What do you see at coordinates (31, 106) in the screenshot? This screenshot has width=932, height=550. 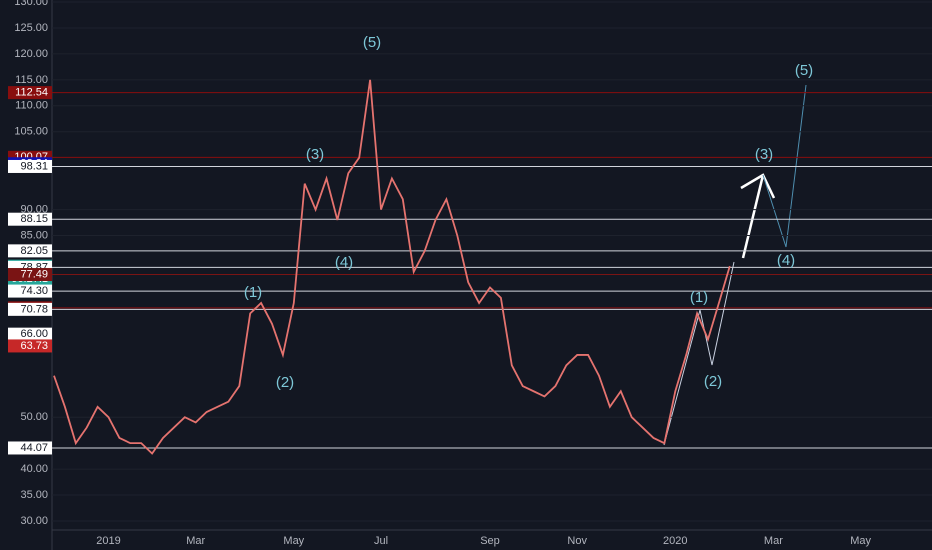 I see `y-tick-label: 110.00` at bounding box center [31, 106].